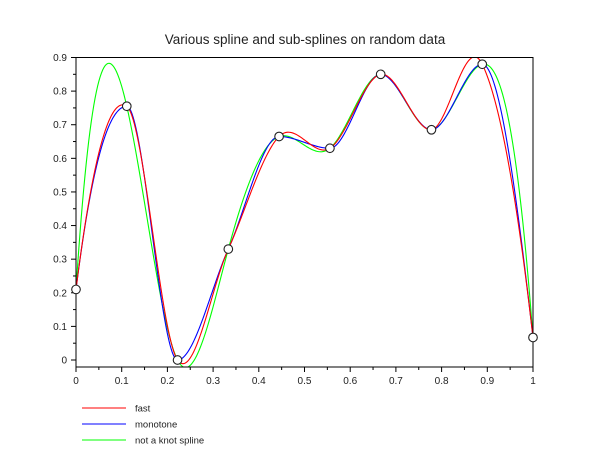  I want to click on y-tick-label: 0.3, so click(60, 260).